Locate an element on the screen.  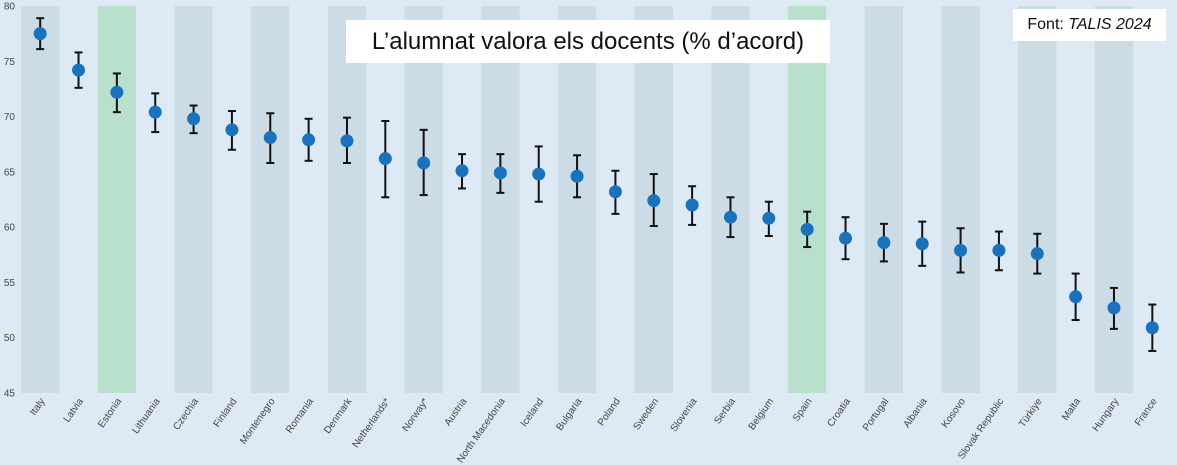
x-tick-label: Slovenia is located at coordinates (684, 415).